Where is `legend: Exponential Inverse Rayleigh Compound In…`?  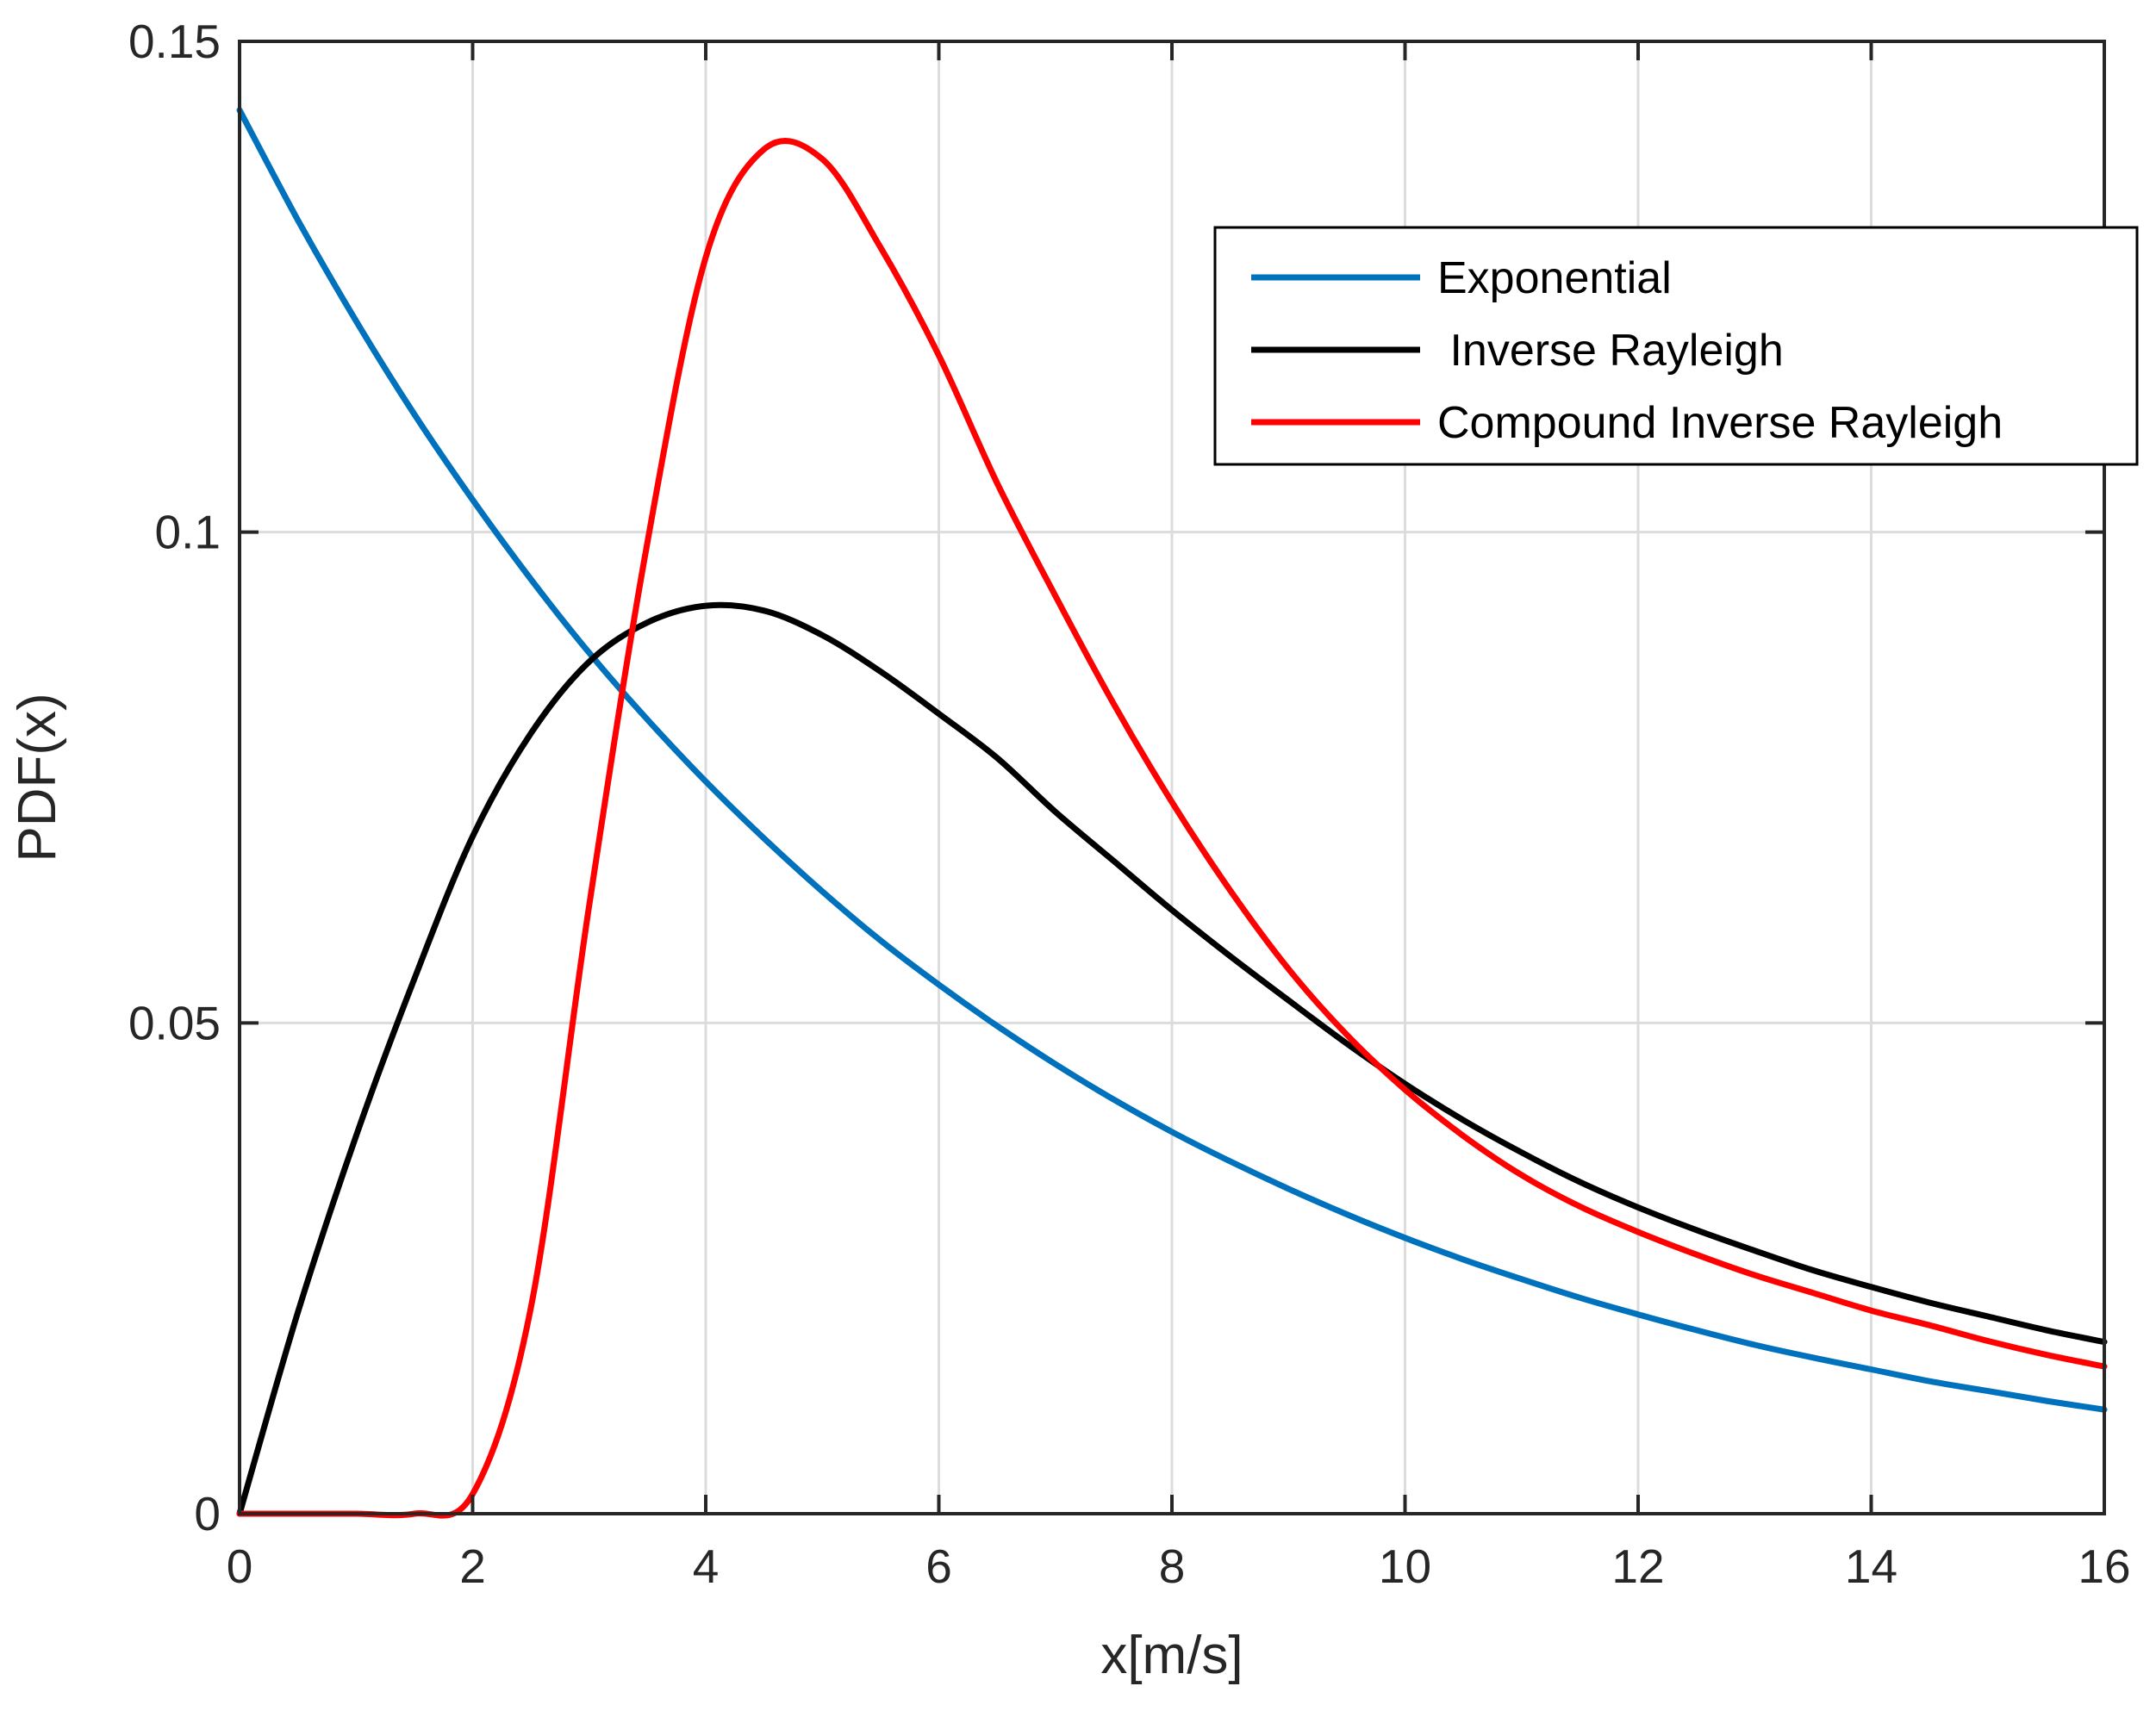
legend: Exponential Inverse Rayleigh Compound In… is located at coordinates (1676, 346).